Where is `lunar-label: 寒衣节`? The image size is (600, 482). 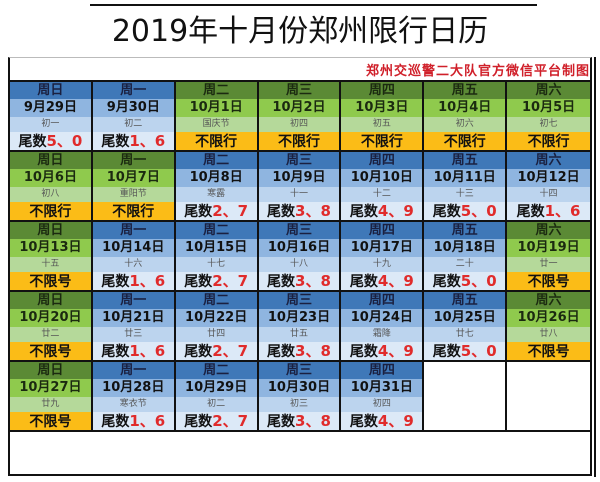
lunar-label: 寒衣节 is located at coordinates (133, 404).